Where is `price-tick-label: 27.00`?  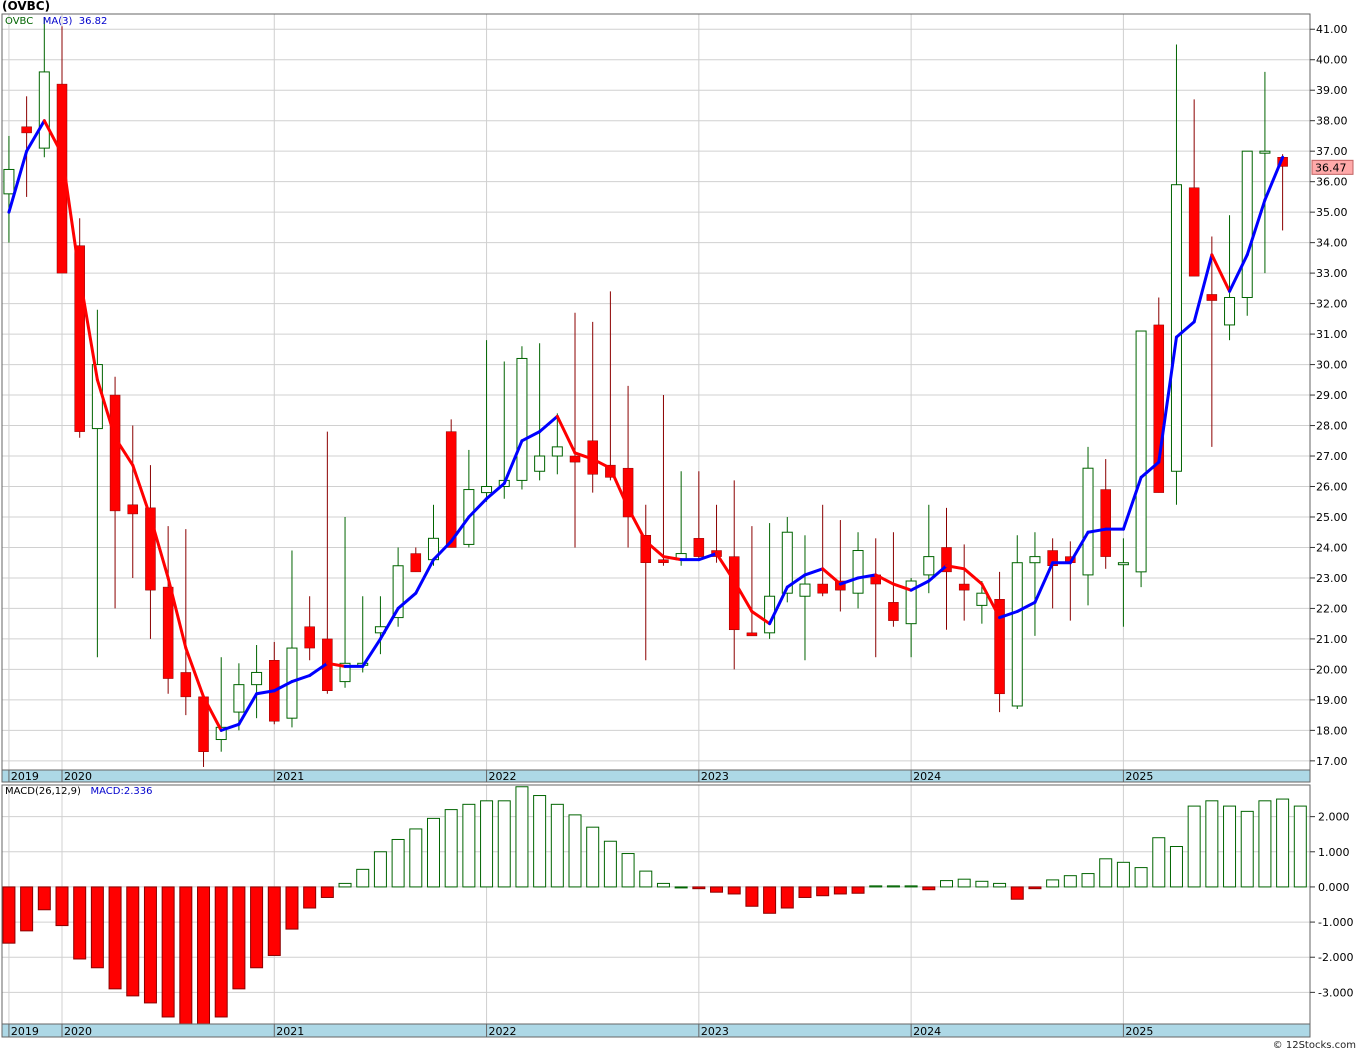 price-tick-label: 27.00 is located at coordinates (1332, 456).